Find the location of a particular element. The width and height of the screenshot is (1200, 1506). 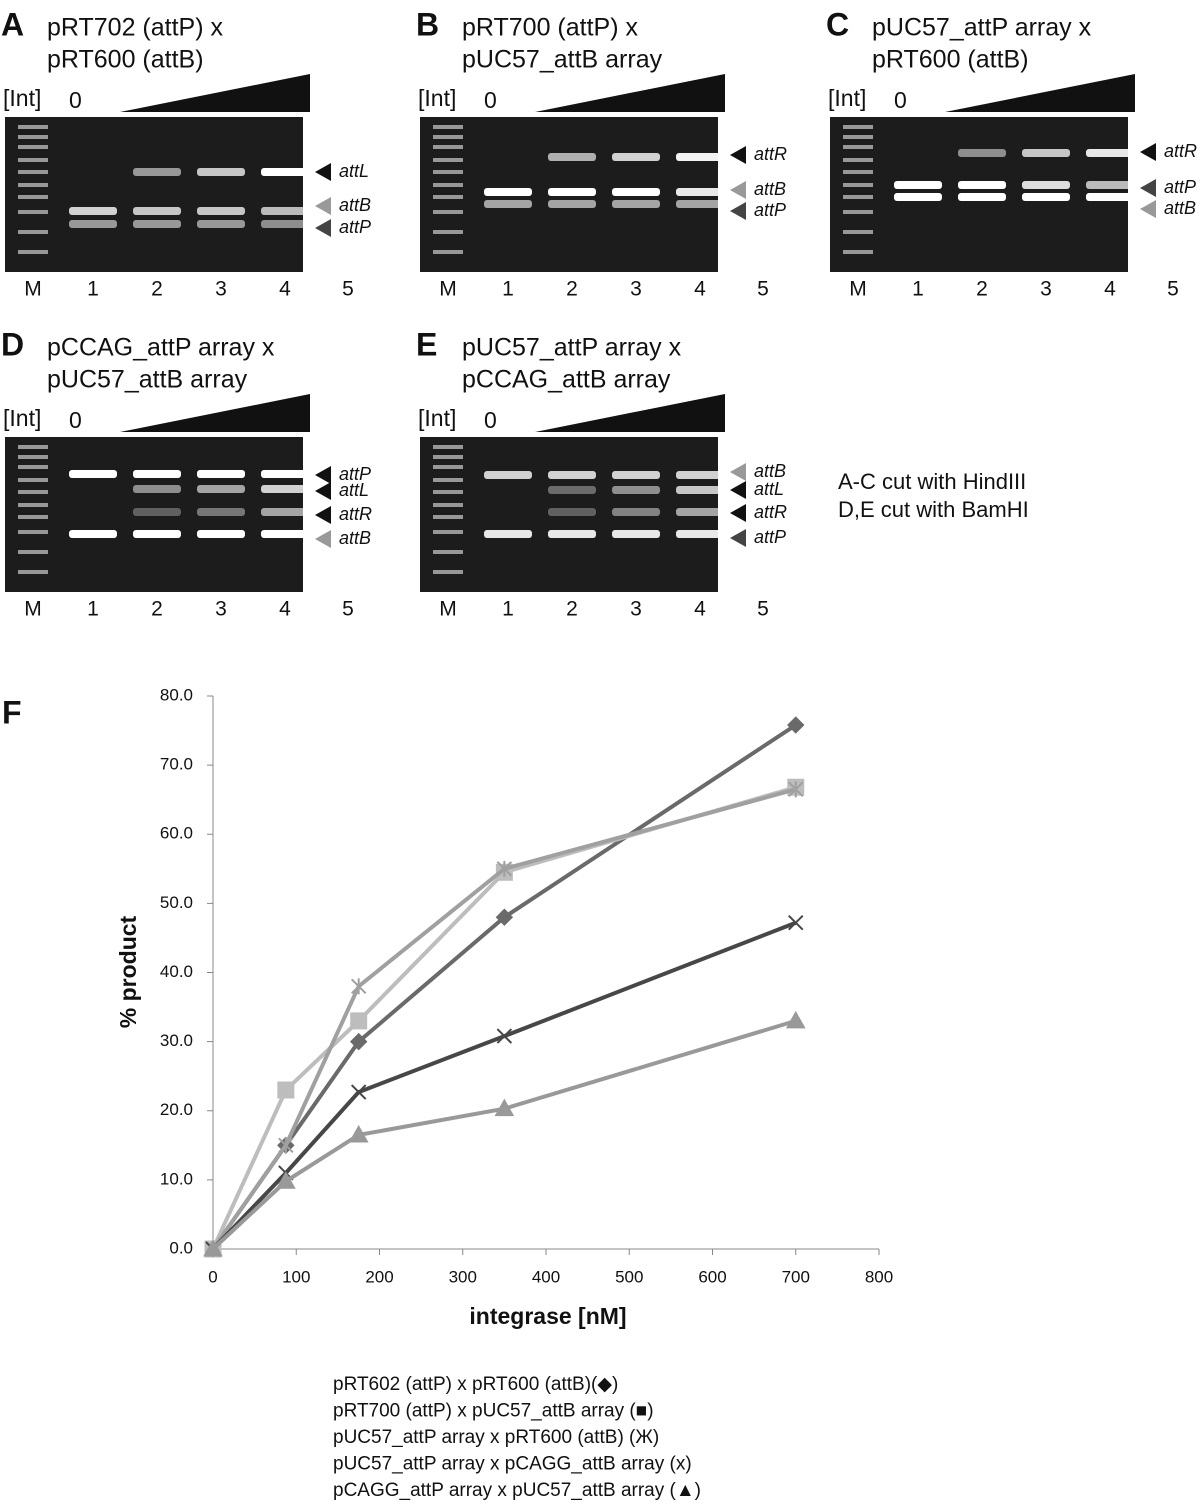

lane-label: 3 is located at coordinates (221, 289).